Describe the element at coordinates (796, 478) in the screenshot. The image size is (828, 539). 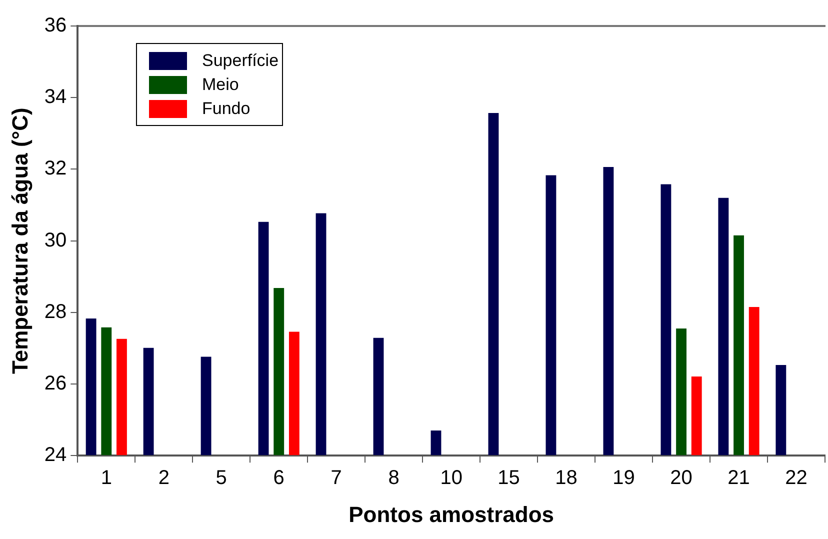
I see `x-tick-label: 22` at that location.